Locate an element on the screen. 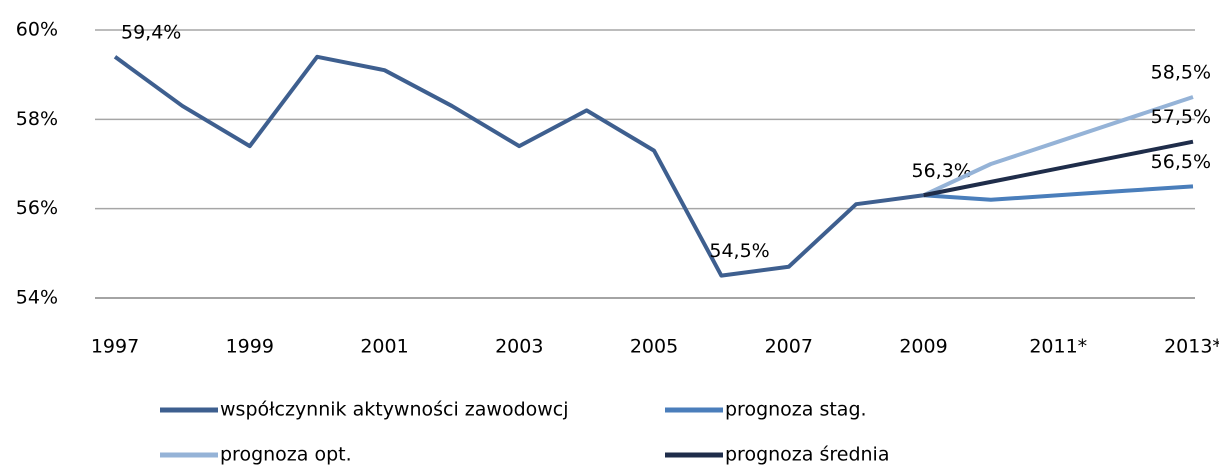  x-tick-label: 2013* is located at coordinates (1191, 347).